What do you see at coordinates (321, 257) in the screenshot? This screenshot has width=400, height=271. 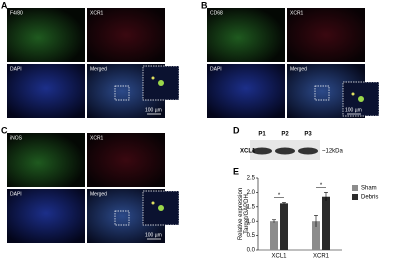 I see `x-tick-label: XCR1` at bounding box center [321, 257].